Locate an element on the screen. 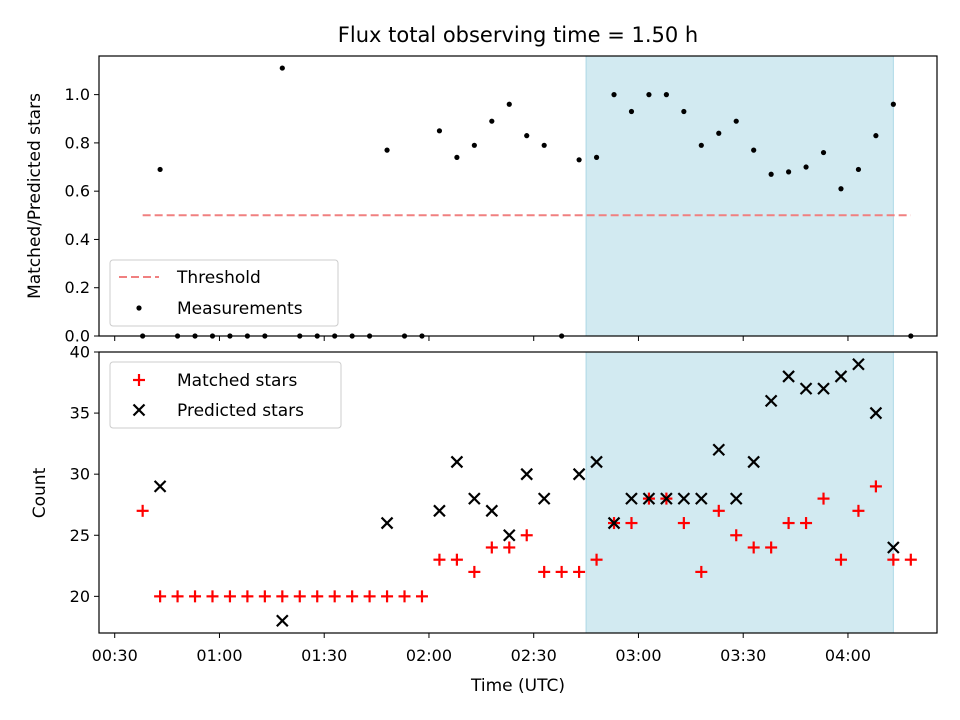 Image resolution: width=960 pixels, height=720 pixels. count-legend is located at coordinates (225, 395).